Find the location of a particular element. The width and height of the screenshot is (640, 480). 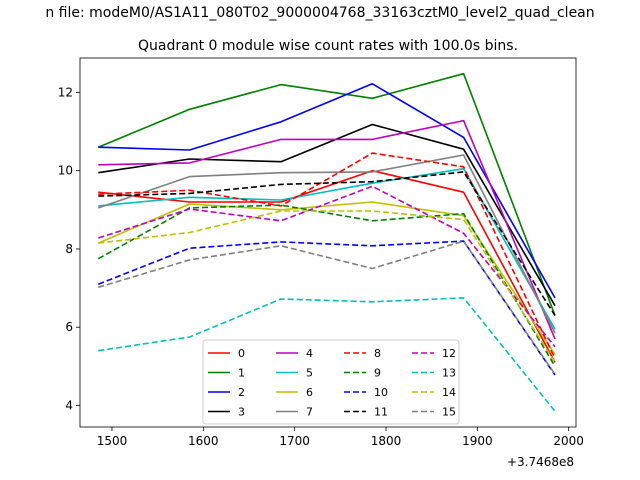

legend-label-6: 6 is located at coordinates (309, 392).